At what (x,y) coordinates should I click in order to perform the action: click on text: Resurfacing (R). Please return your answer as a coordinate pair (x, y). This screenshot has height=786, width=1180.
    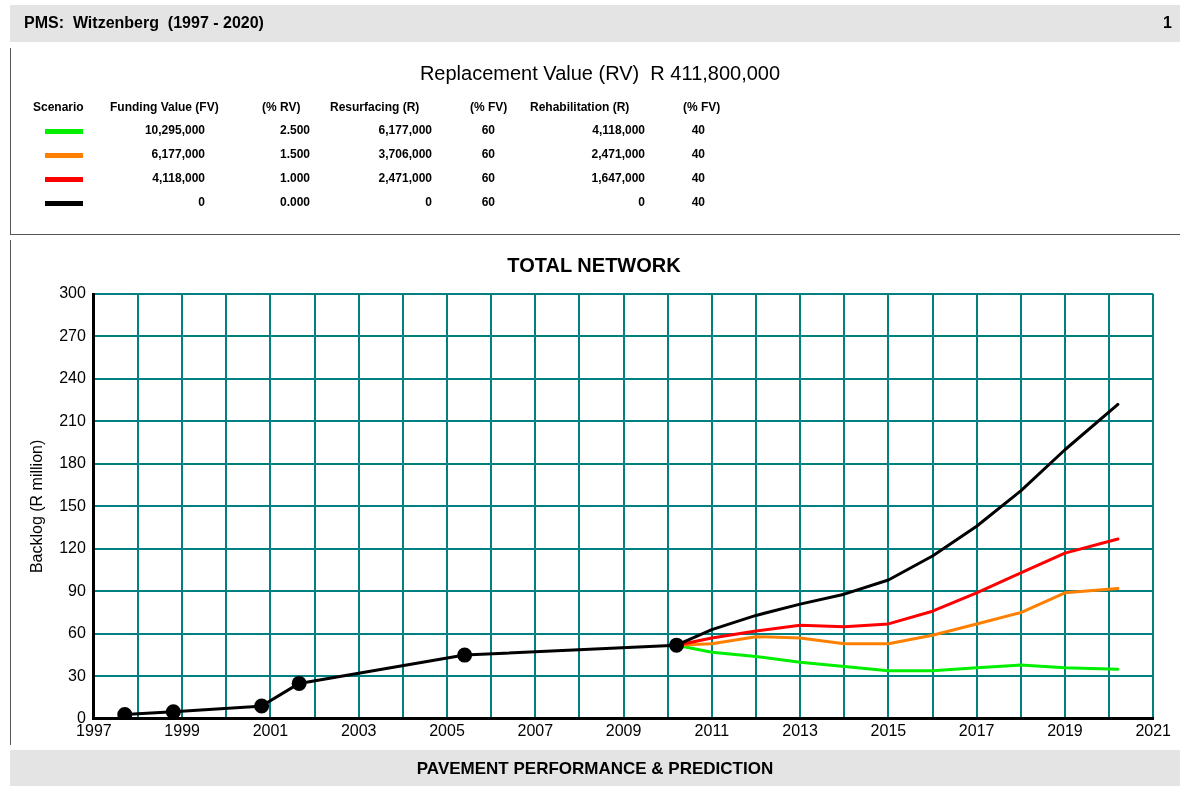
    Looking at the image, I should click on (375, 107).